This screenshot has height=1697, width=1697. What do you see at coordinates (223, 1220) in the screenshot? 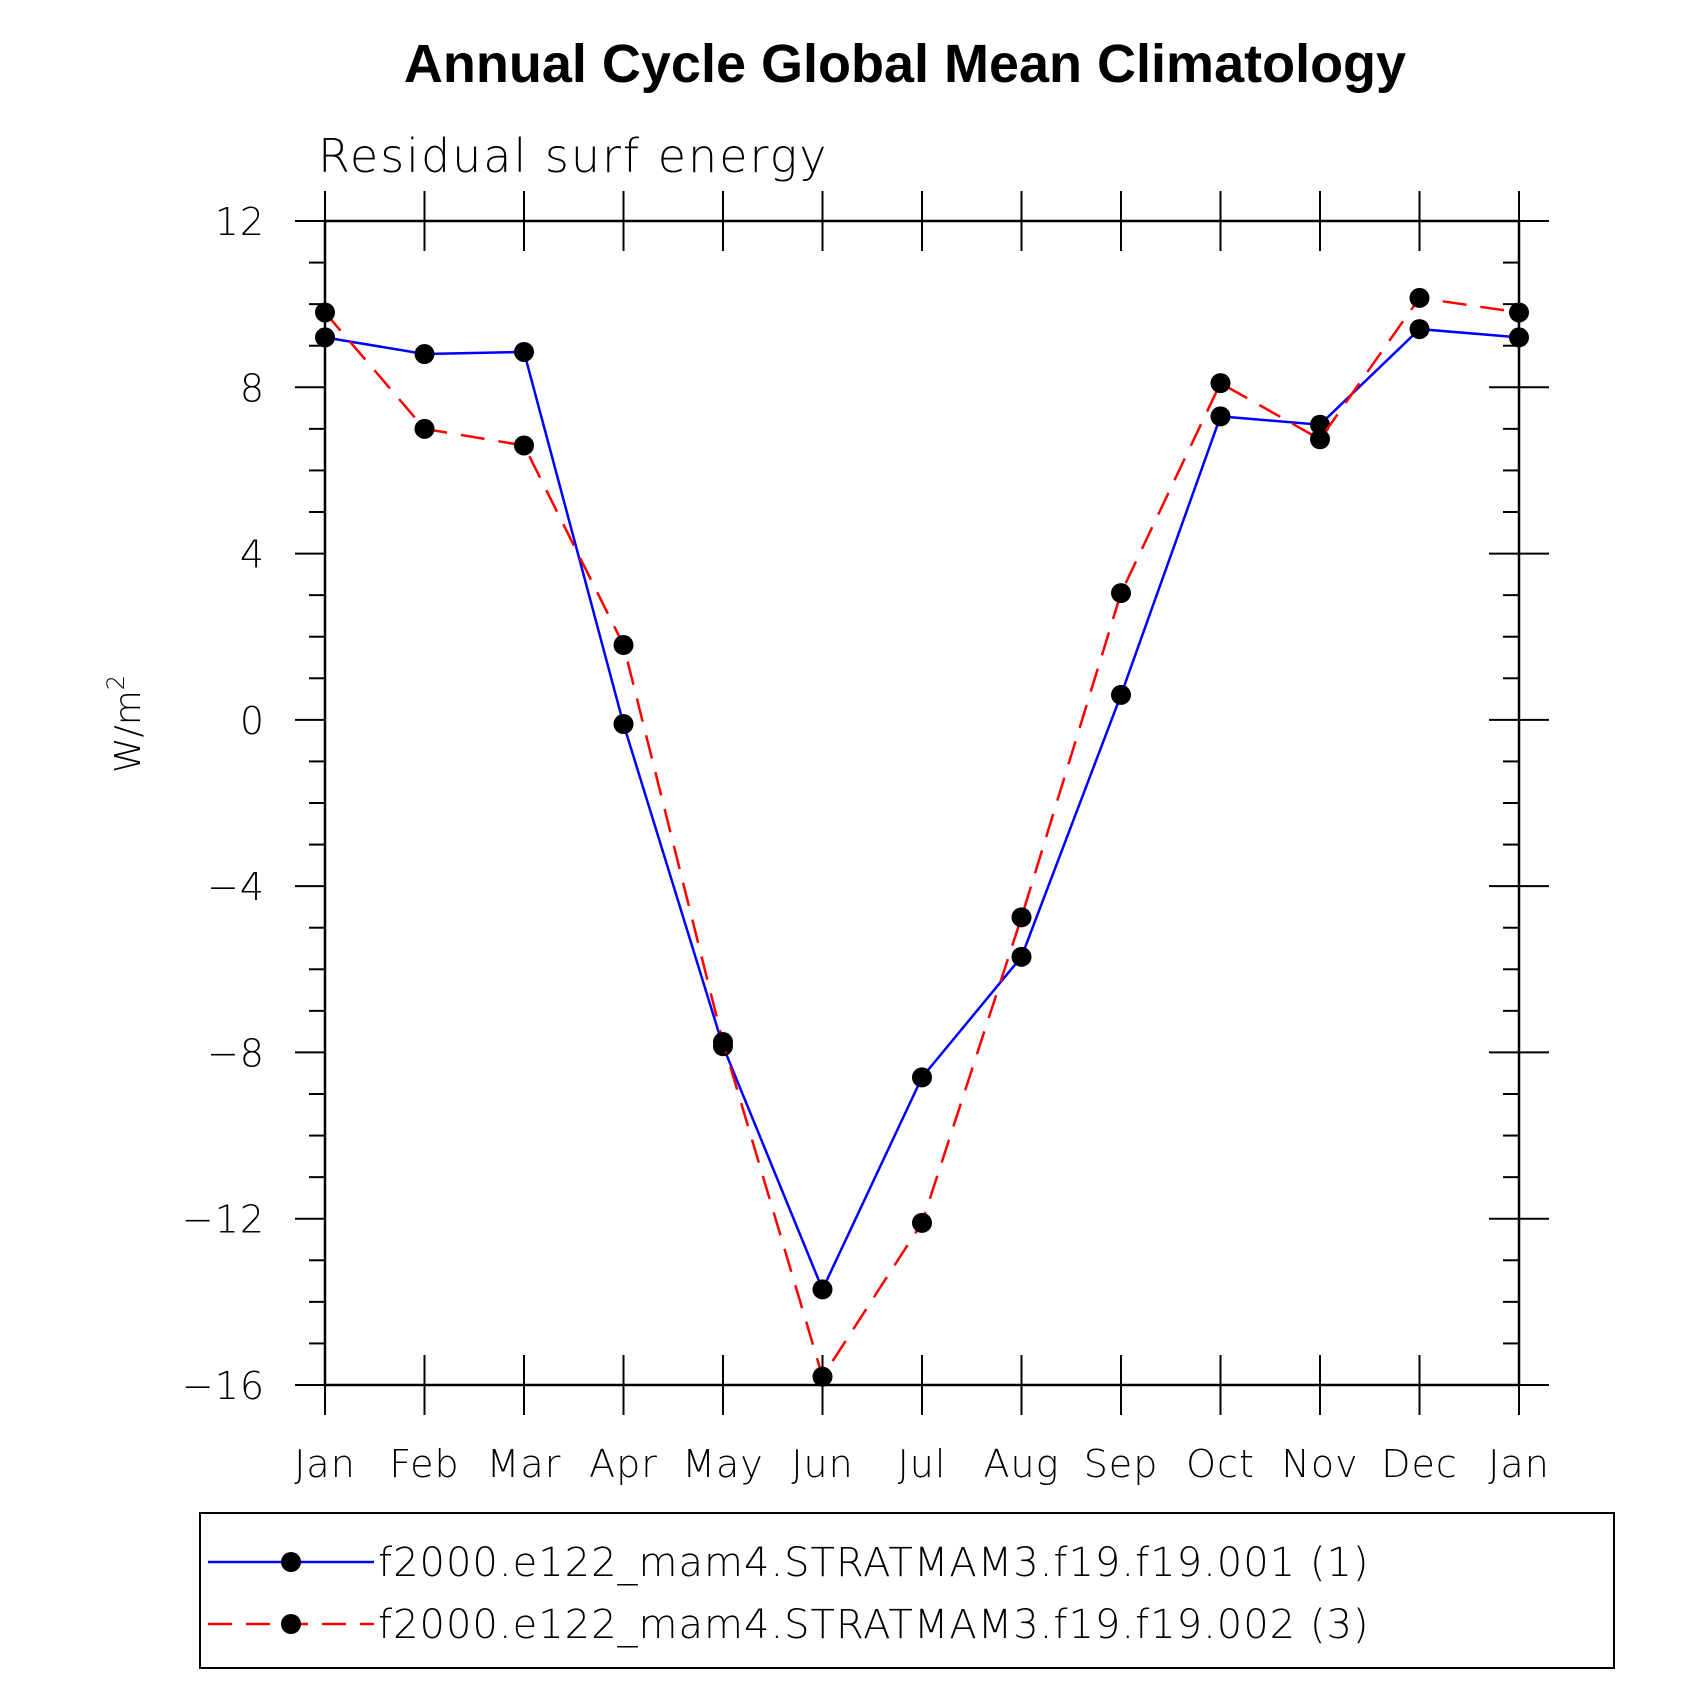
I see `y-tick-label: −12` at bounding box center [223, 1220].